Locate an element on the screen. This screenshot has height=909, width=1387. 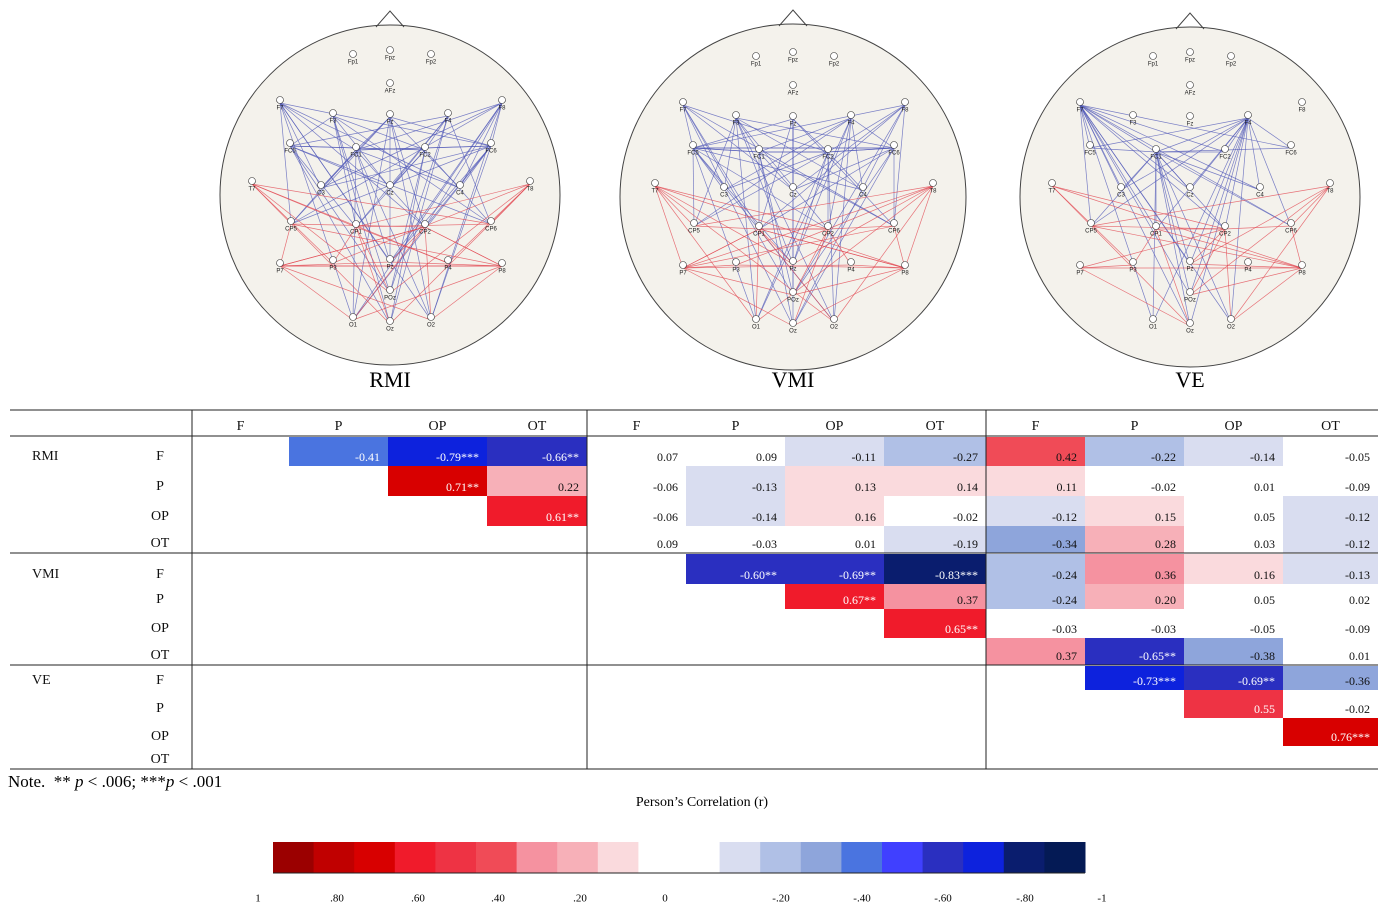
electrode-label: F4 is located at coordinates (1248, 124).